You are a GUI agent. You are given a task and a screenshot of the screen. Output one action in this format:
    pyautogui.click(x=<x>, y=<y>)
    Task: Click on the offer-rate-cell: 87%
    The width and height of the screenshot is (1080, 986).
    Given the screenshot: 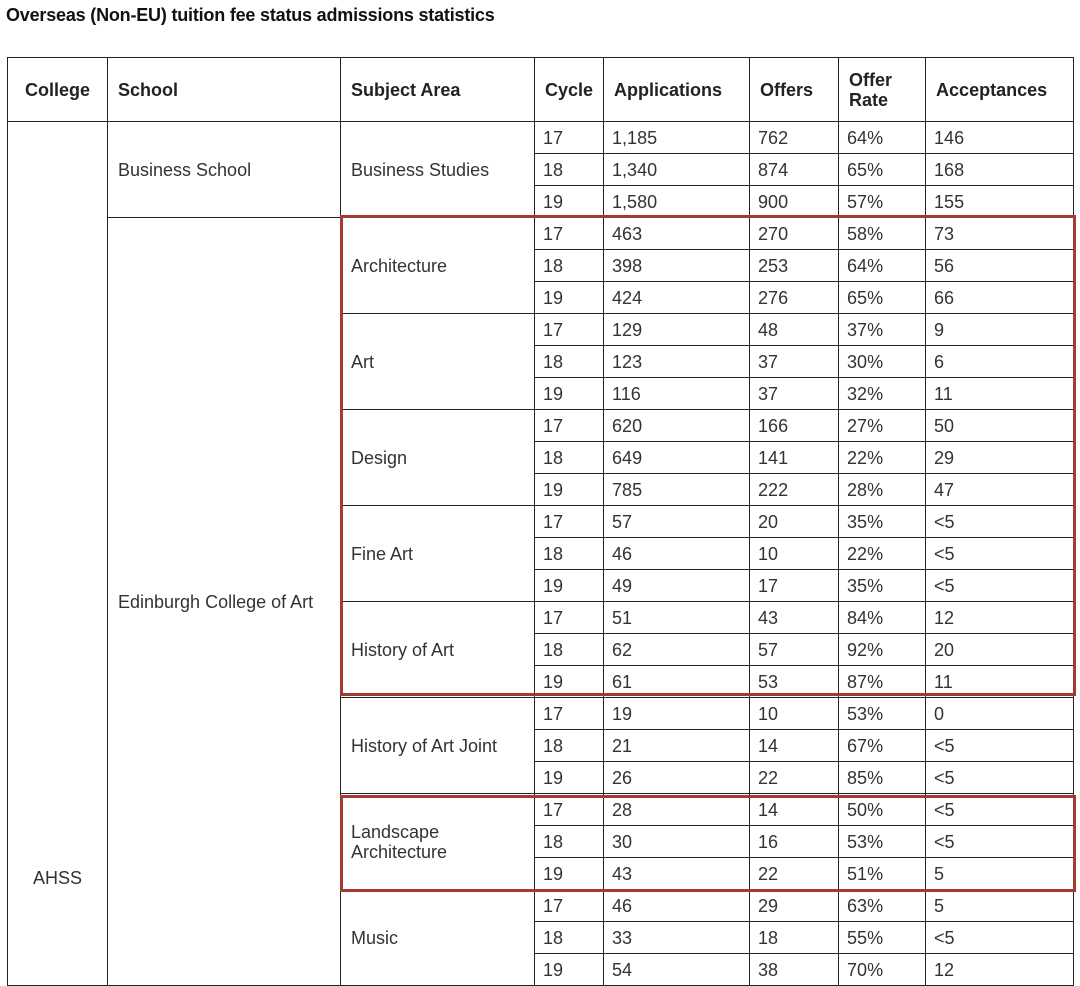 What is the action you would take?
    pyautogui.click(x=882, y=681)
    